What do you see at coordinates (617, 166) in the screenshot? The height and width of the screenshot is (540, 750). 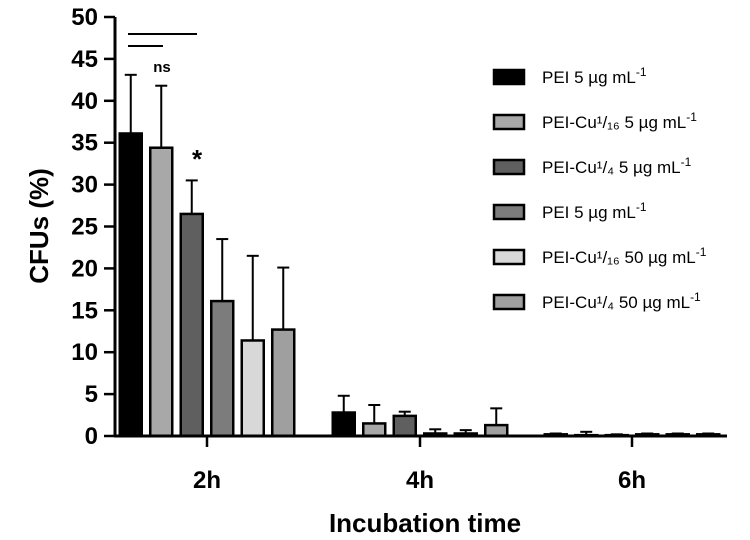 I see `legend-label: PEI-Cu¹/₄ 5 µg mL-1` at bounding box center [617, 166].